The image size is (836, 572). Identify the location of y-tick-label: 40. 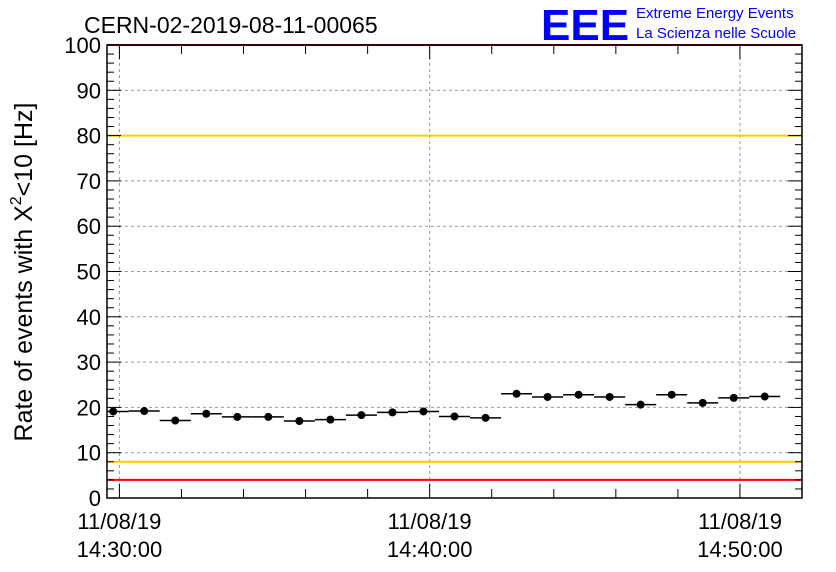
(89, 317).